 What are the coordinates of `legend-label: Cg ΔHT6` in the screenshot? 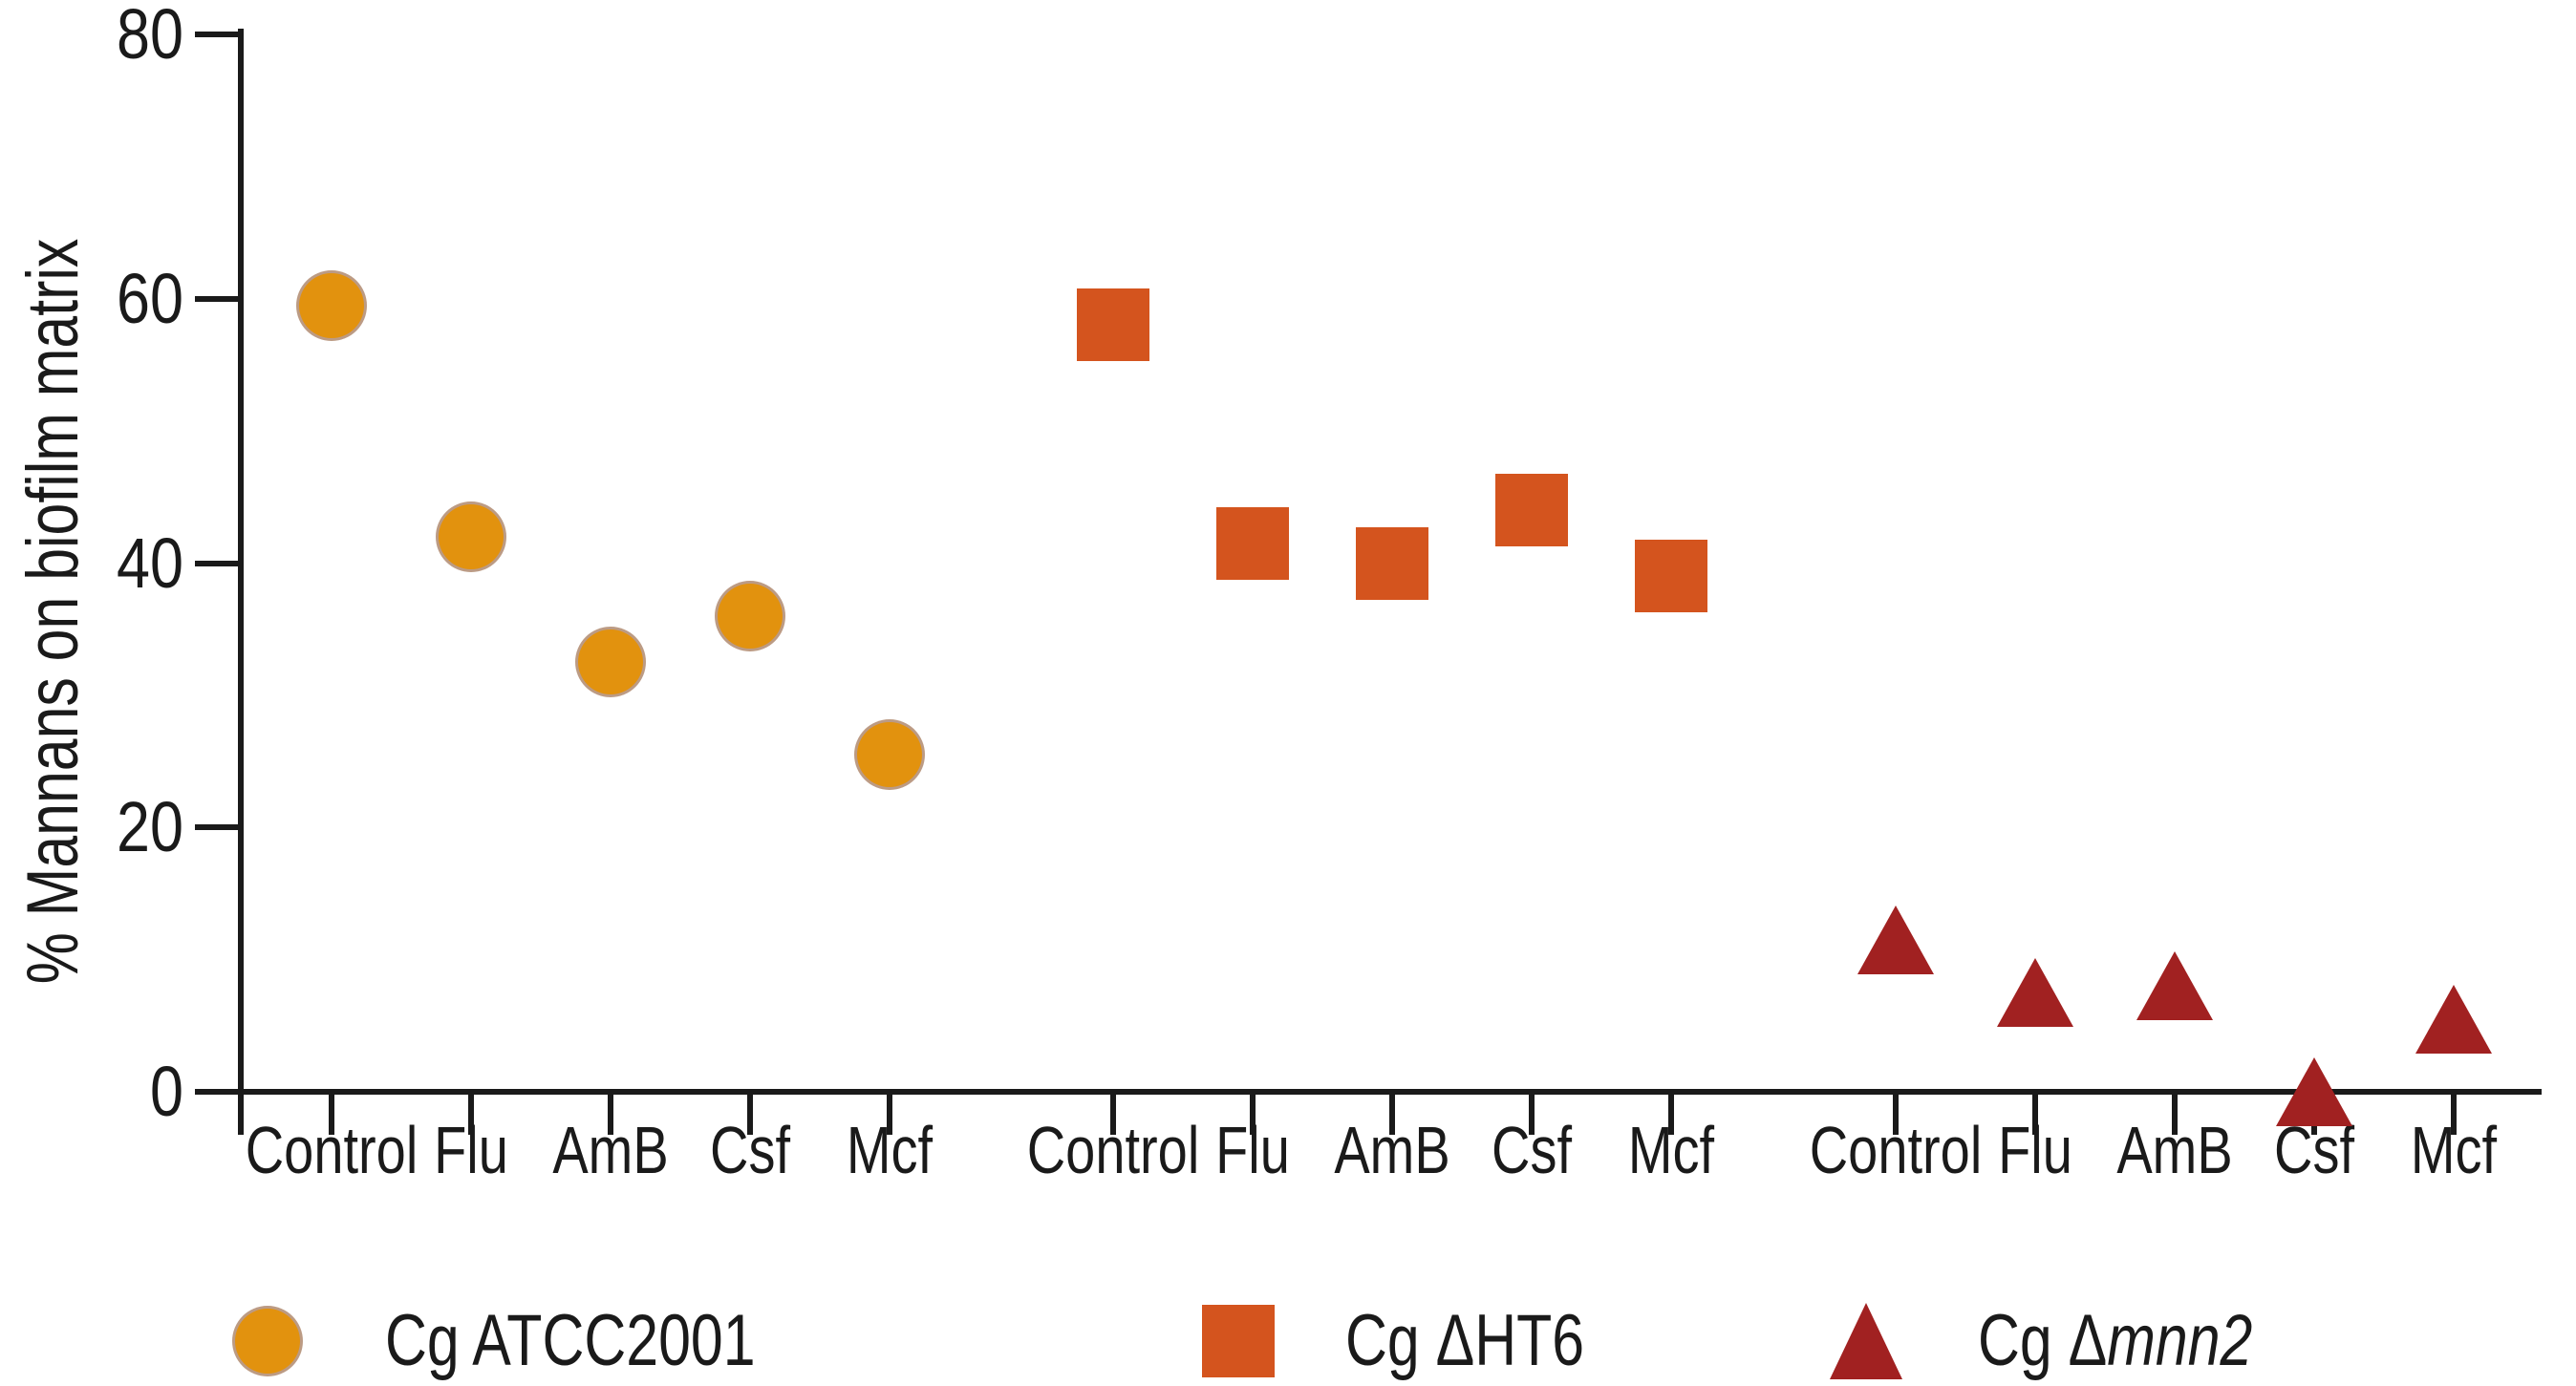 It's located at (1464, 1341).